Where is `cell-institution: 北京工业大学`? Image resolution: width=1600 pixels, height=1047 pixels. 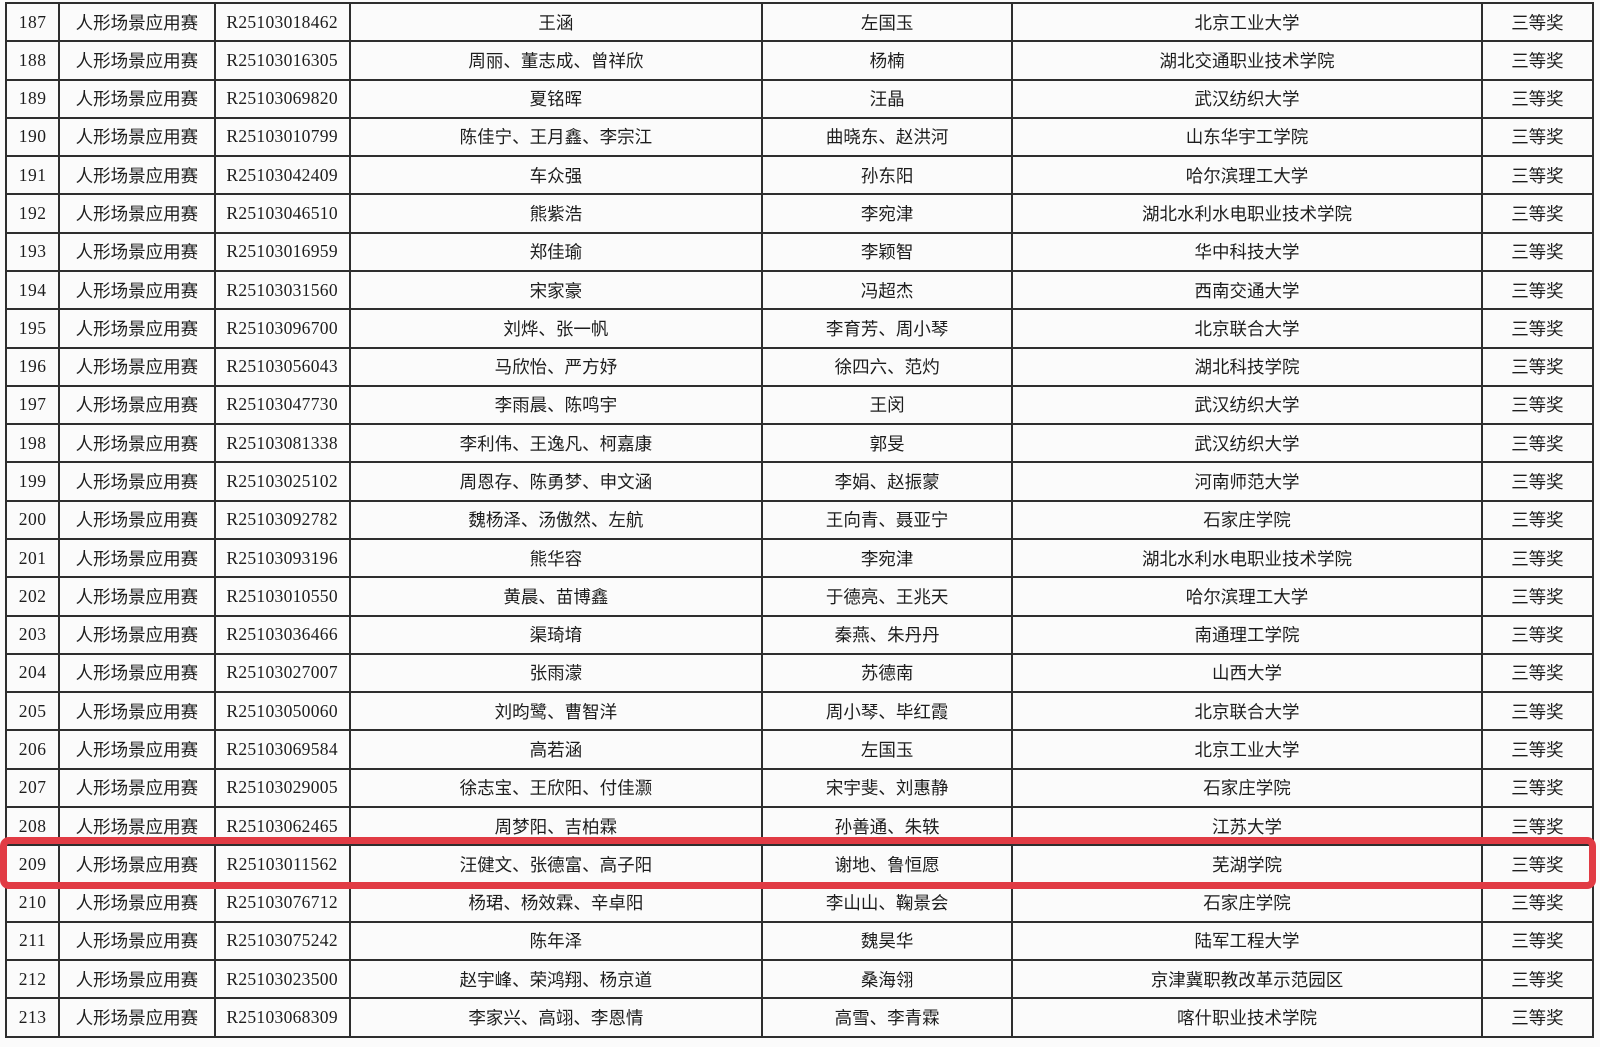
cell-institution: 北京工业大学 is located at coordinates (1247, 22).